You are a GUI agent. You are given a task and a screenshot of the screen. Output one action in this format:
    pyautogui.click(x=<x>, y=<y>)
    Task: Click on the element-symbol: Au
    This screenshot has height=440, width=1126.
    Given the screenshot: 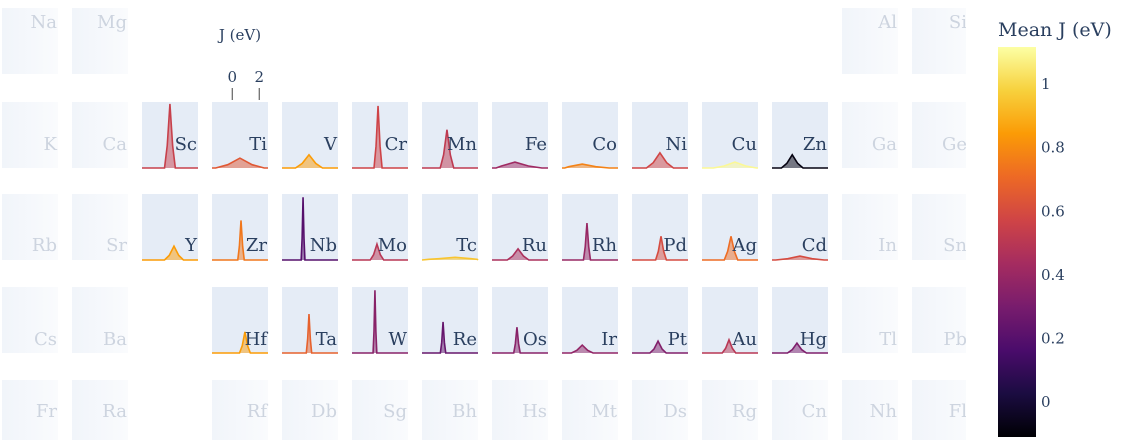 What is the action you would take?
    pyautogui.click(x=744, y=339)
    